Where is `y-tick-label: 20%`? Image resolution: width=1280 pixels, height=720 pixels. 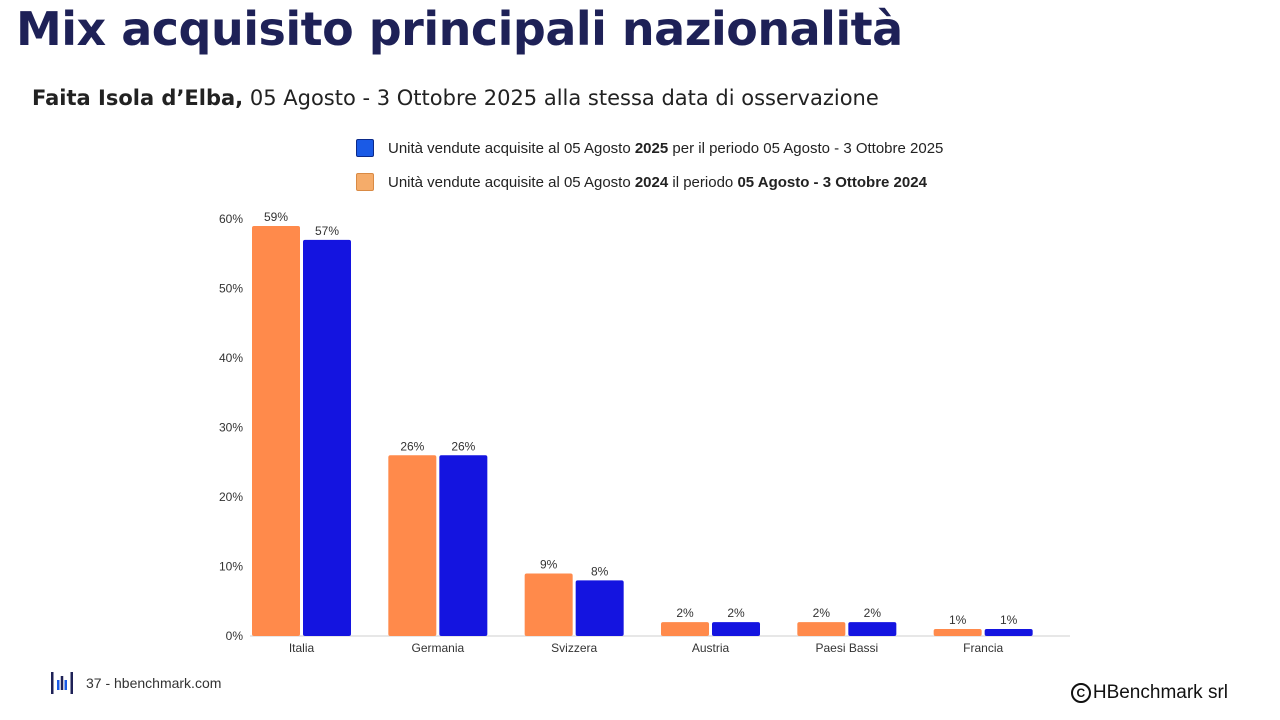
y-tick-label: 20% is located at coordinates (231, 497).